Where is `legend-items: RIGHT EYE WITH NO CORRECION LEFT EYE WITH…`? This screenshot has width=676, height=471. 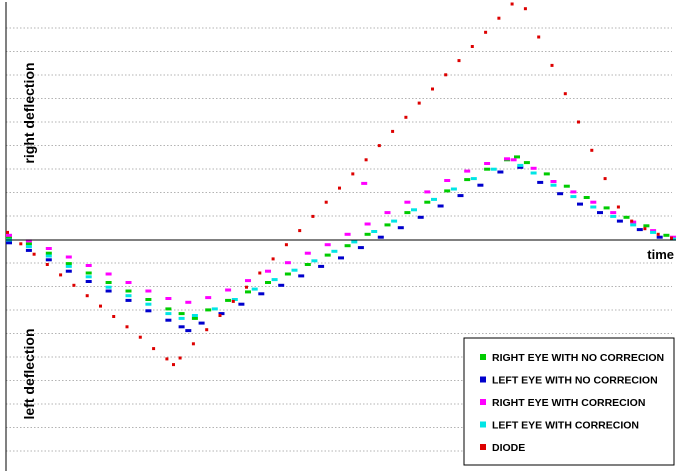 legend-items: RIGHT EYE WITH NO CORRECION LEFT EYE WITH… is located at coordinates (572, 403).